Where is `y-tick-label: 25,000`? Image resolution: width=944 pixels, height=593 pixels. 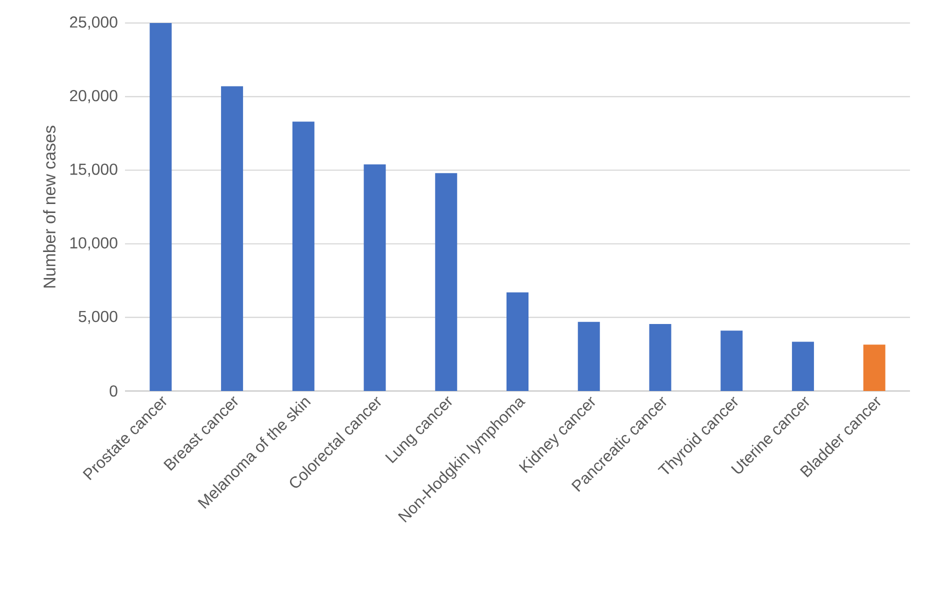 y-tick-label: 25,000 is located at coordinates (94, 23).